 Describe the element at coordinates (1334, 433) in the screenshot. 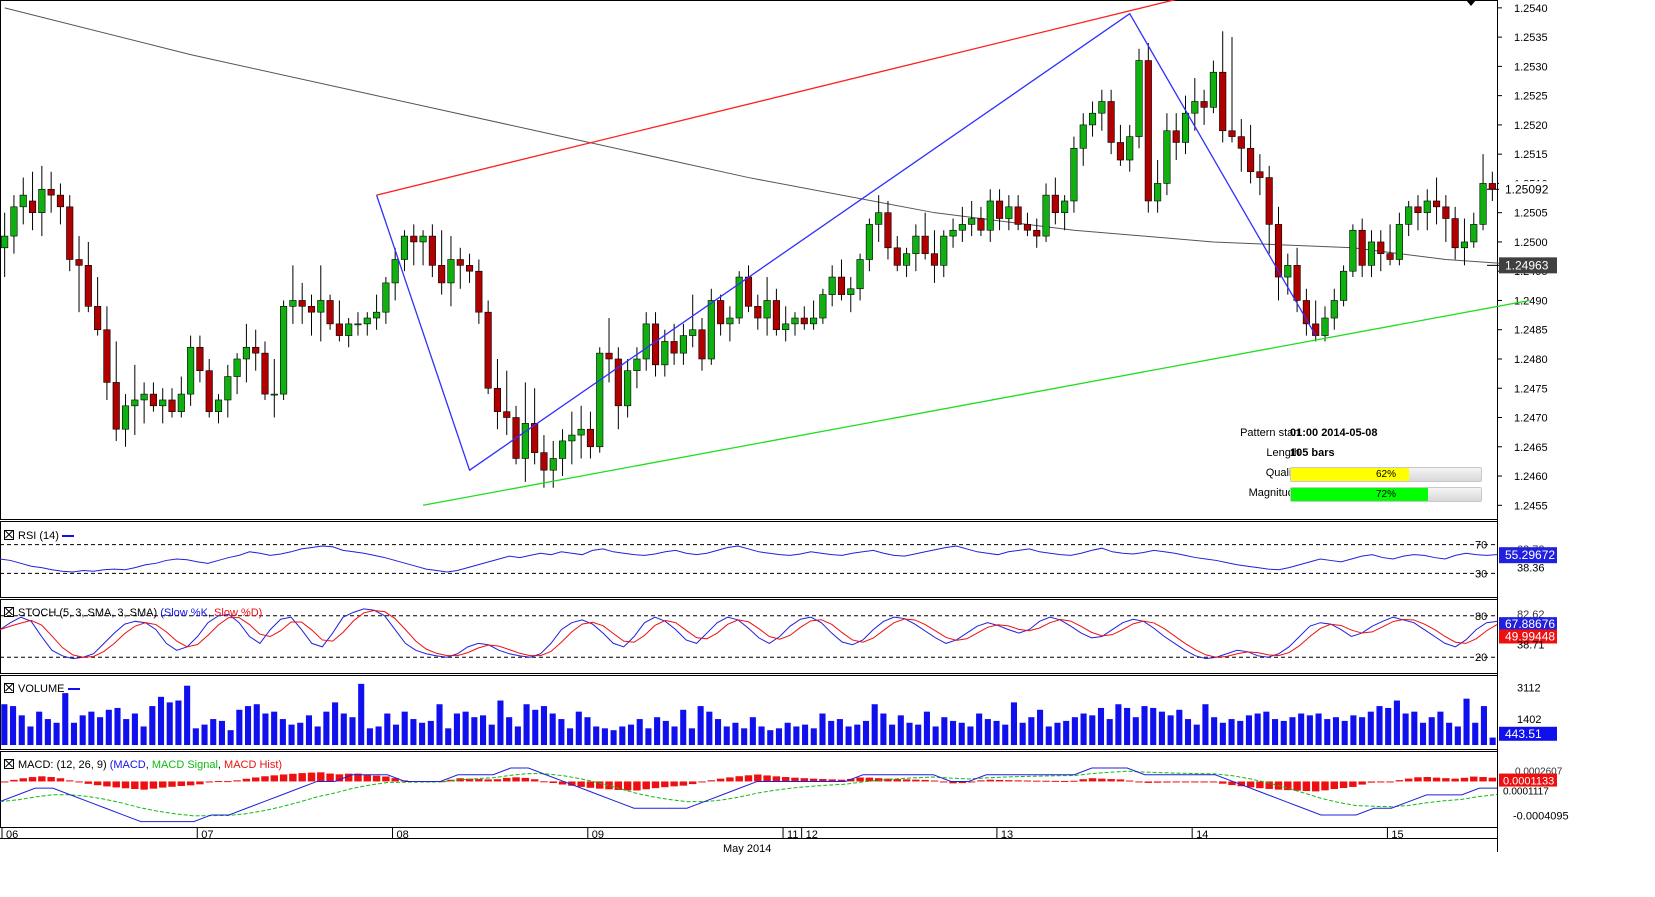

I see `pattern-start-value: 01:00 2014-05-08` at that location.